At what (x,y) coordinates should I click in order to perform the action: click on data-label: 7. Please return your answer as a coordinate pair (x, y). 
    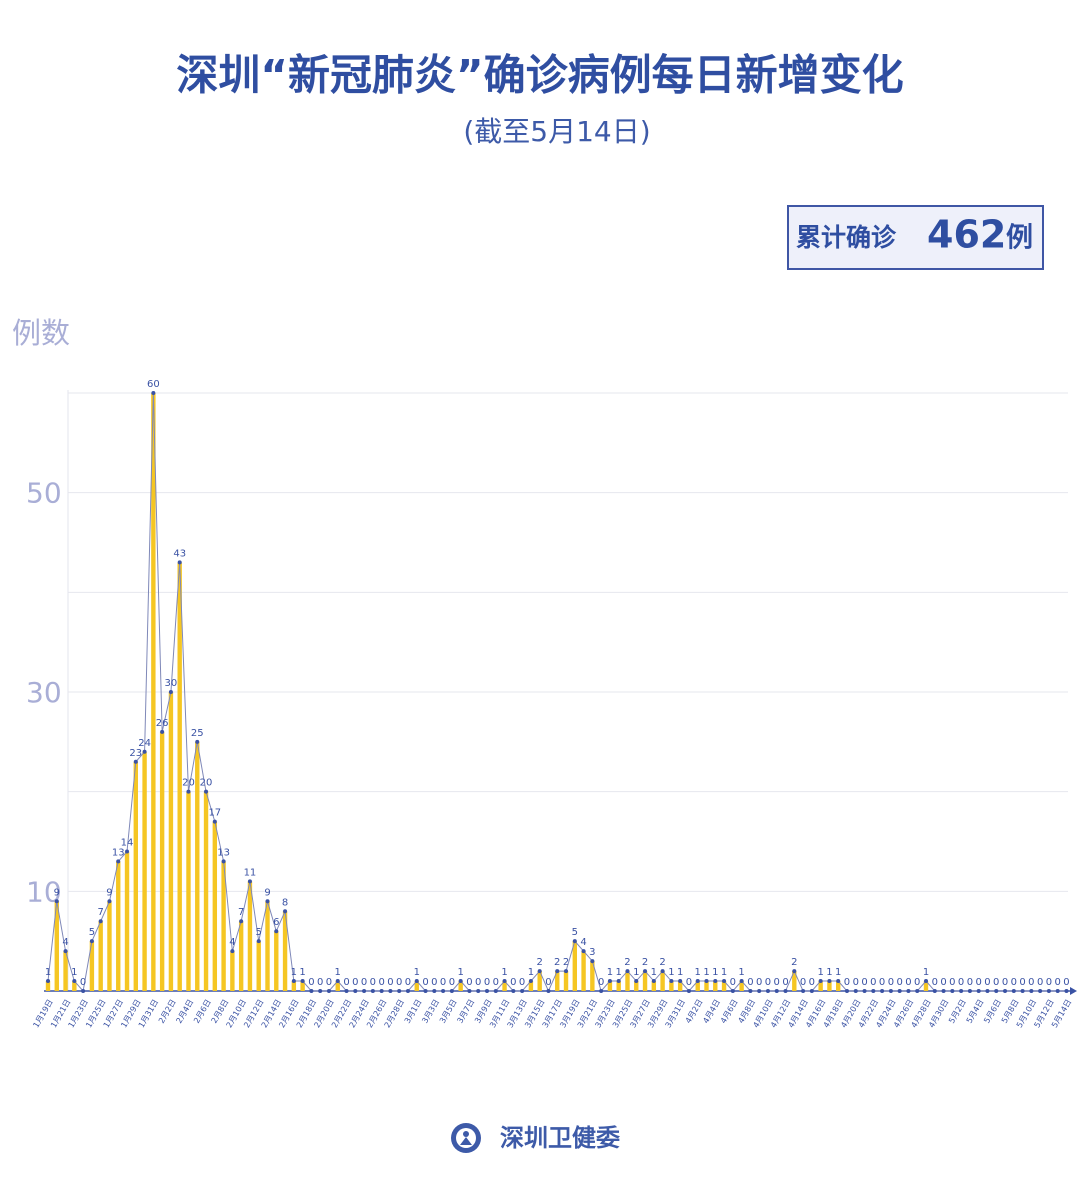
    Looking at the image, I should click on (100, 912).